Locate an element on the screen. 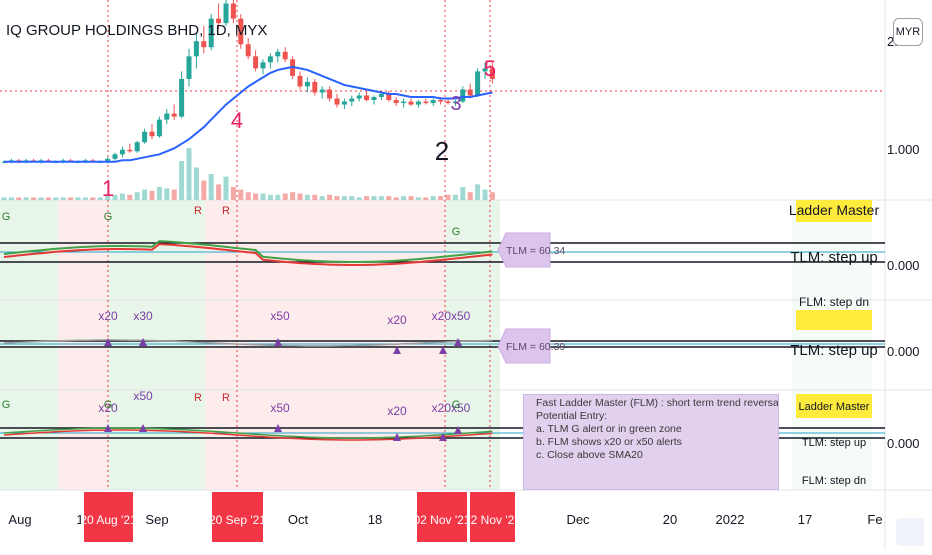  combo-slow-line is located at coordinates (248, 435).